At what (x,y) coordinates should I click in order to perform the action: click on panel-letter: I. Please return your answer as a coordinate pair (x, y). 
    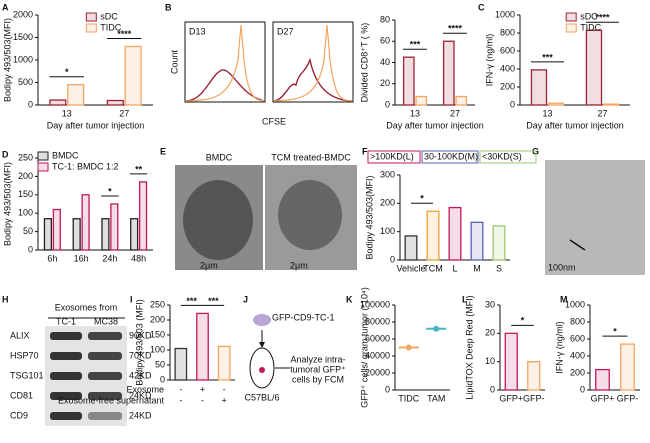
    Looking at the image, I should click on (131, 299).